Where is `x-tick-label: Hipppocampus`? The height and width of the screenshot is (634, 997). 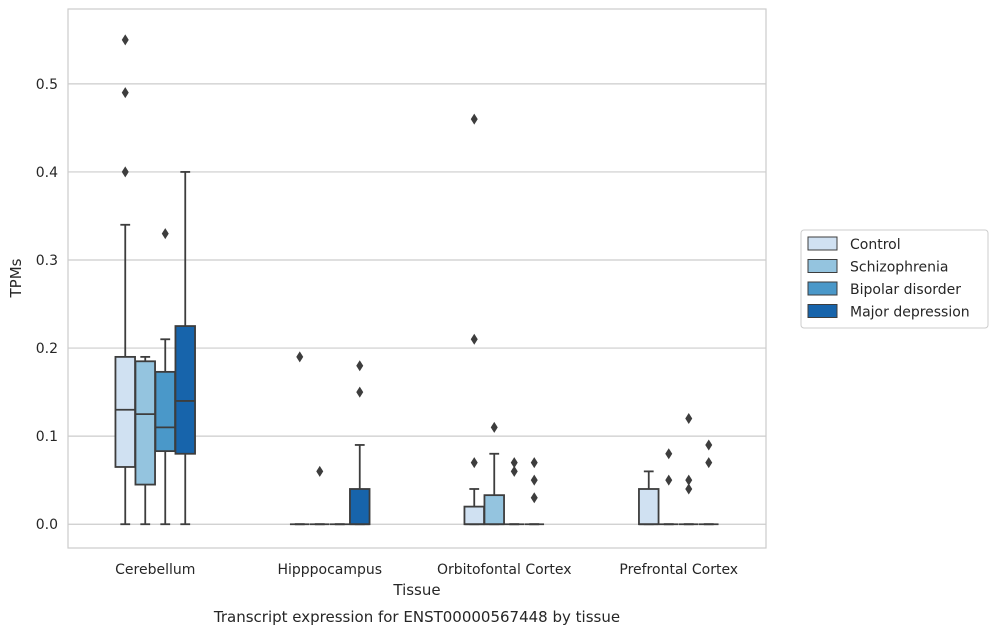
x-tick-label: Hipppocampus is located at coordinates (329, 570).